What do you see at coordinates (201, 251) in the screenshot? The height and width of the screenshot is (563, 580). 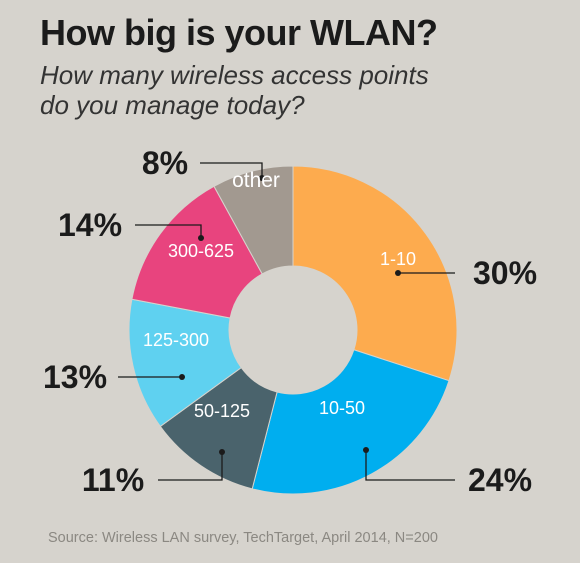 I see `slice-label-300-625: 300-625` at bounding box center [201, 251].